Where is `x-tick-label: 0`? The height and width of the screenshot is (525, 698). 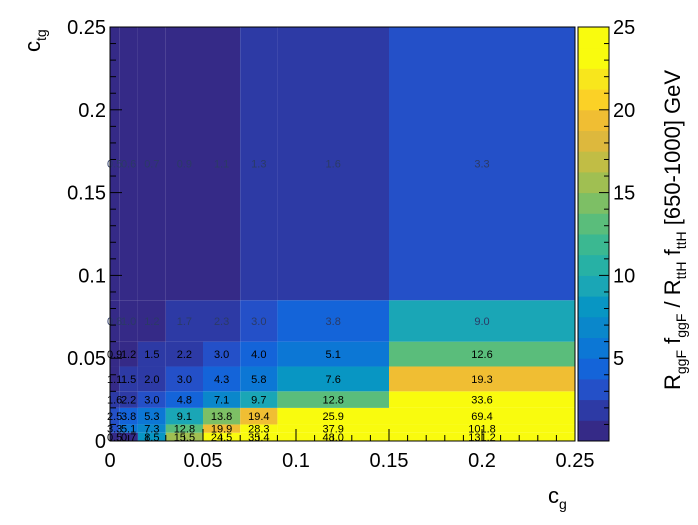 x-tick-label: 0 is located at coordinates (109, 461).